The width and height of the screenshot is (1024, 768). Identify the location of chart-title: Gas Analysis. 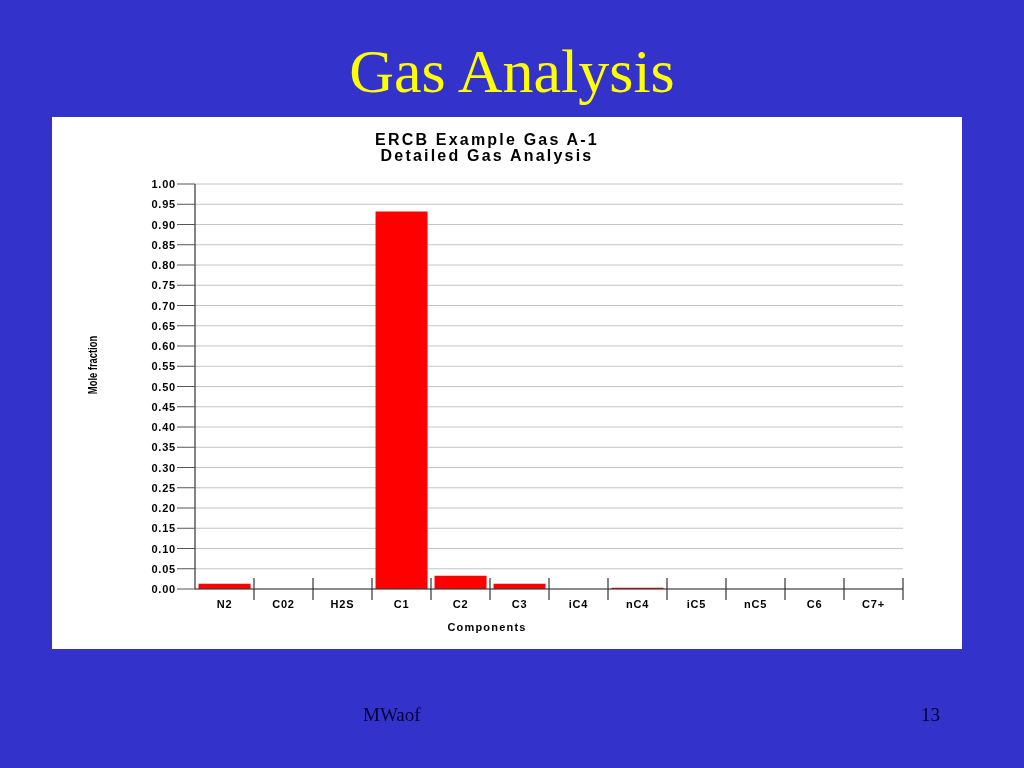
(512, 71).